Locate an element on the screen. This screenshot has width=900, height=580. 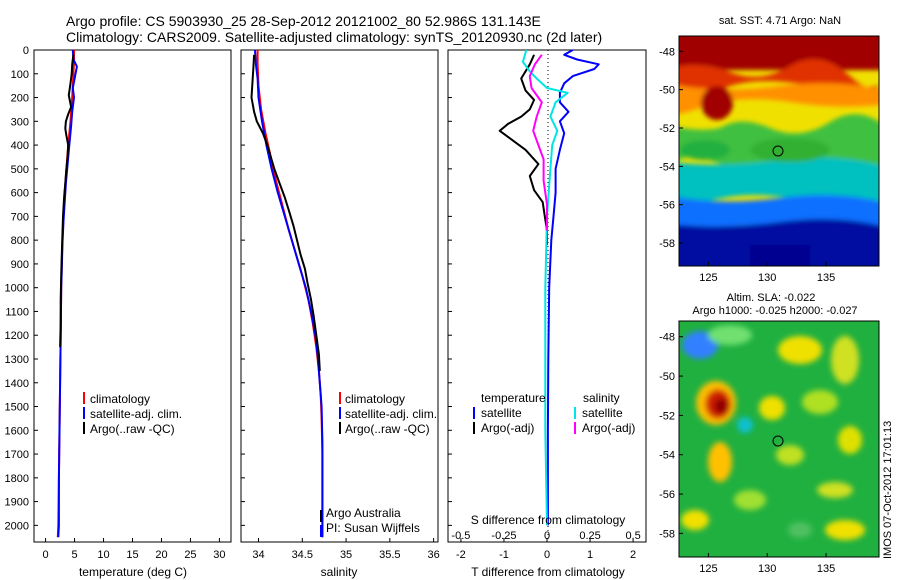
x-axis-label-salinity: salinity is located at coordinates (339, 572).